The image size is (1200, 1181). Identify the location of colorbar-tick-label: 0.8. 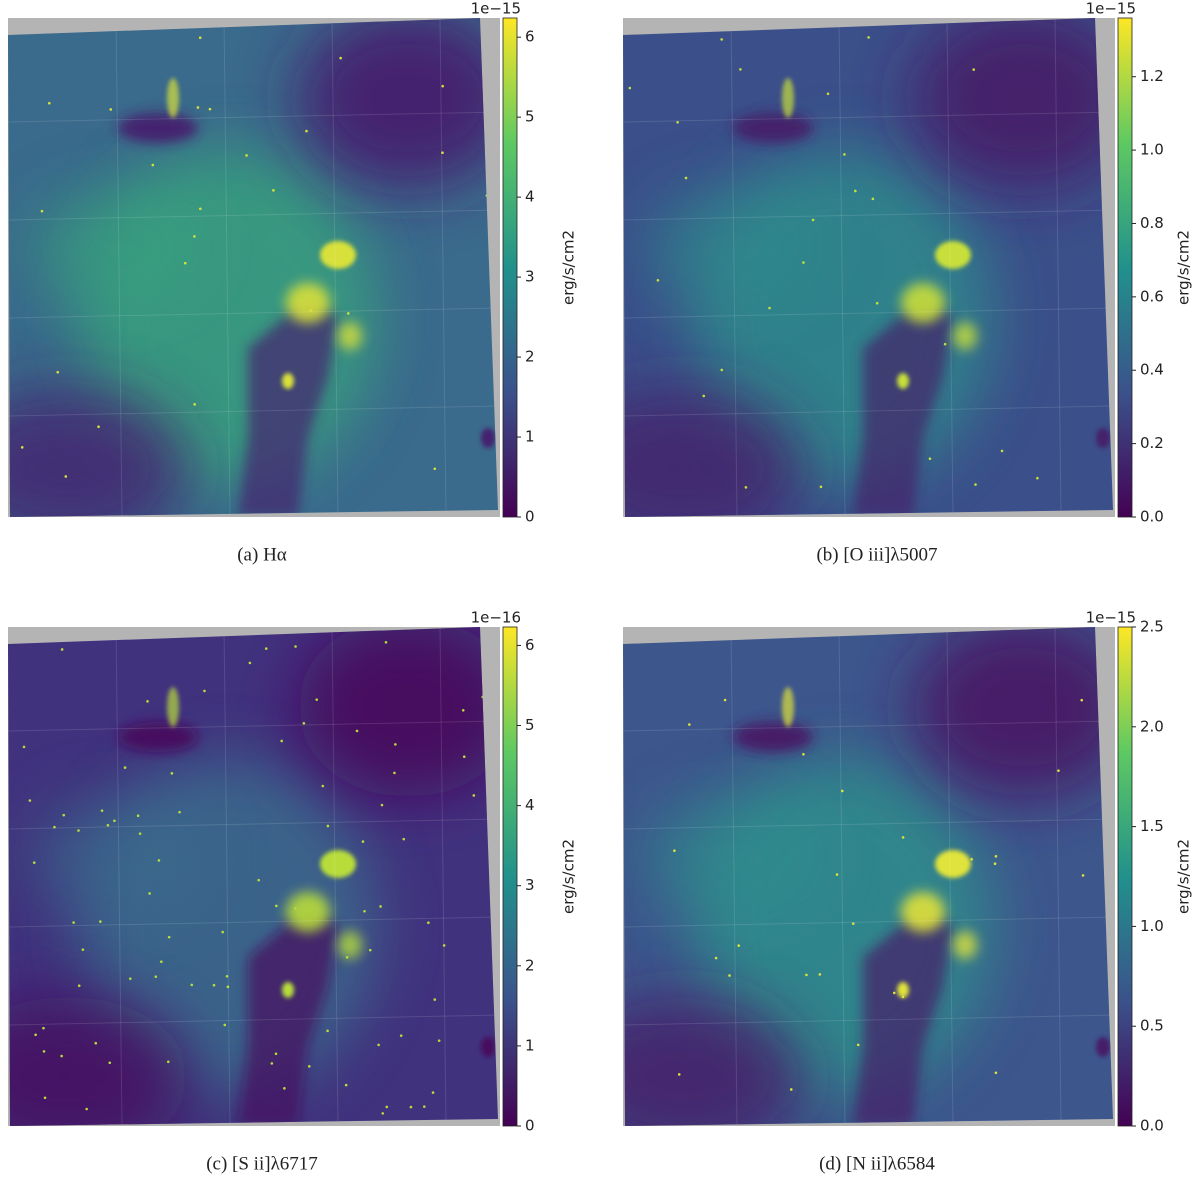
(1152, 223).